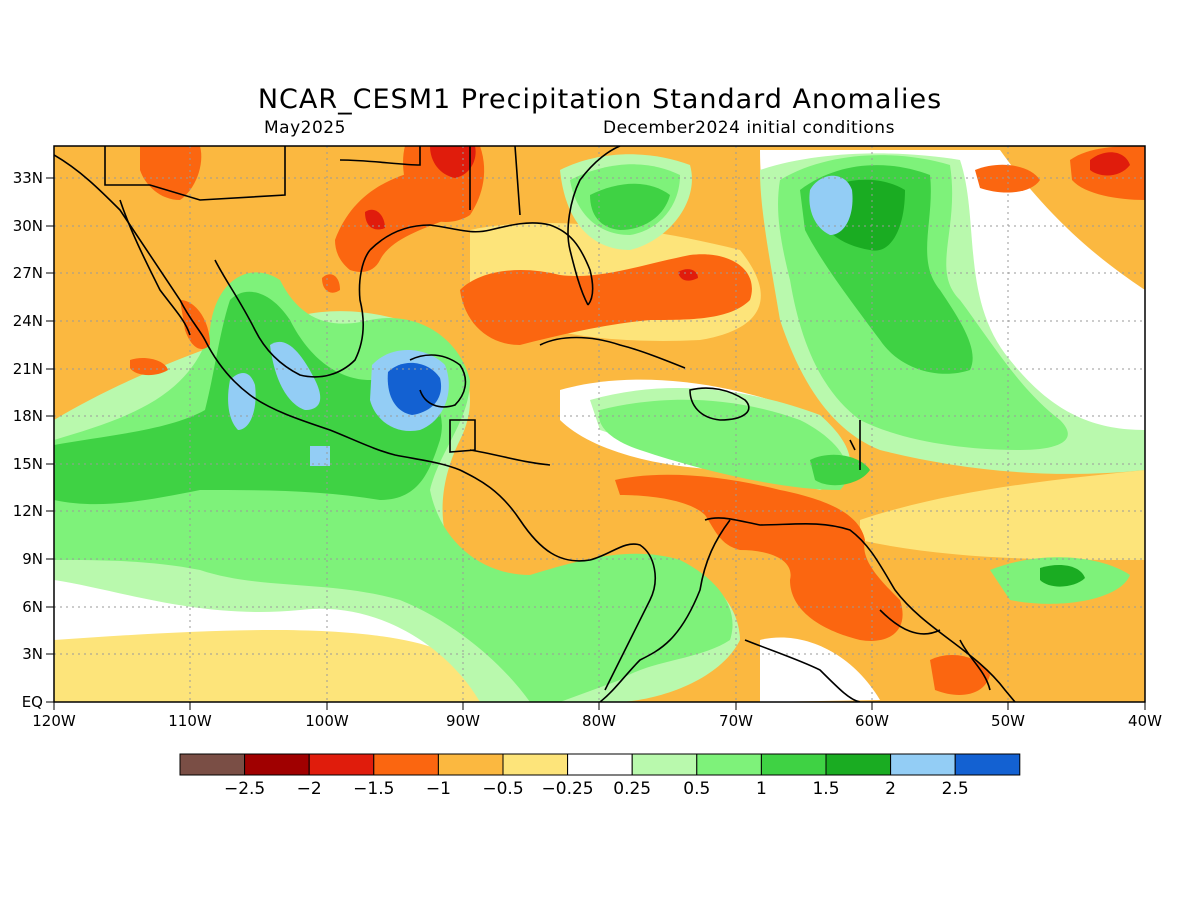 This screenshot has height=900, width=1200. What do you see at coordinates (736, 721) in the screenshot?
I see `lon-tick-label: 70W` at bounding box center [736, 721].